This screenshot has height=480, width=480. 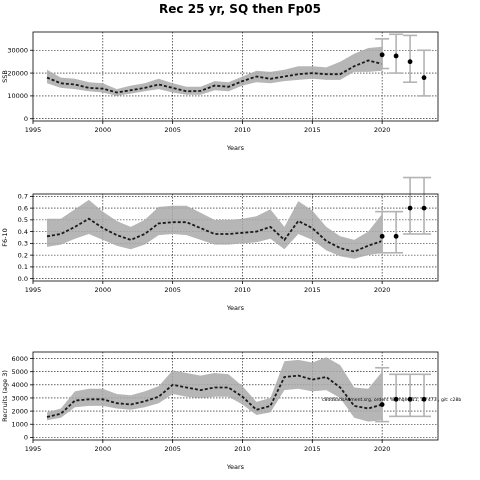 What do you see at coordinates (382, 55) in the screenshot?
I see `panel1-projection-point-2020` at bounding box center [382, 55].